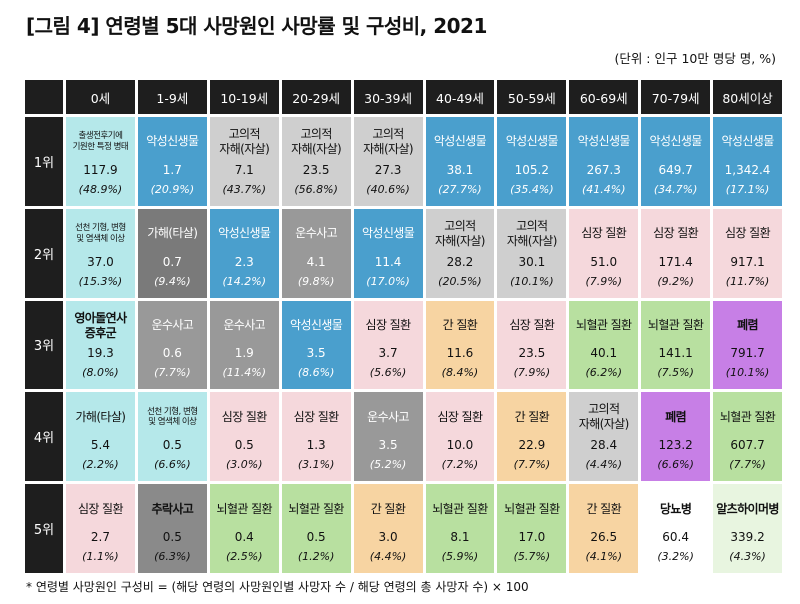  Describe the element at coordinates (675, 373) in the screenshot. I see `composition-percent: (7.5%)` at that location.